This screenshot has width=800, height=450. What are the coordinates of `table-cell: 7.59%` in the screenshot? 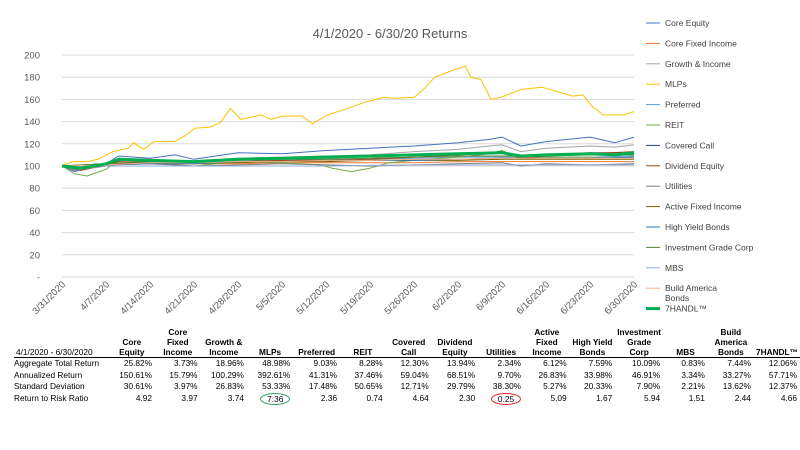 It's located at (600, 363).